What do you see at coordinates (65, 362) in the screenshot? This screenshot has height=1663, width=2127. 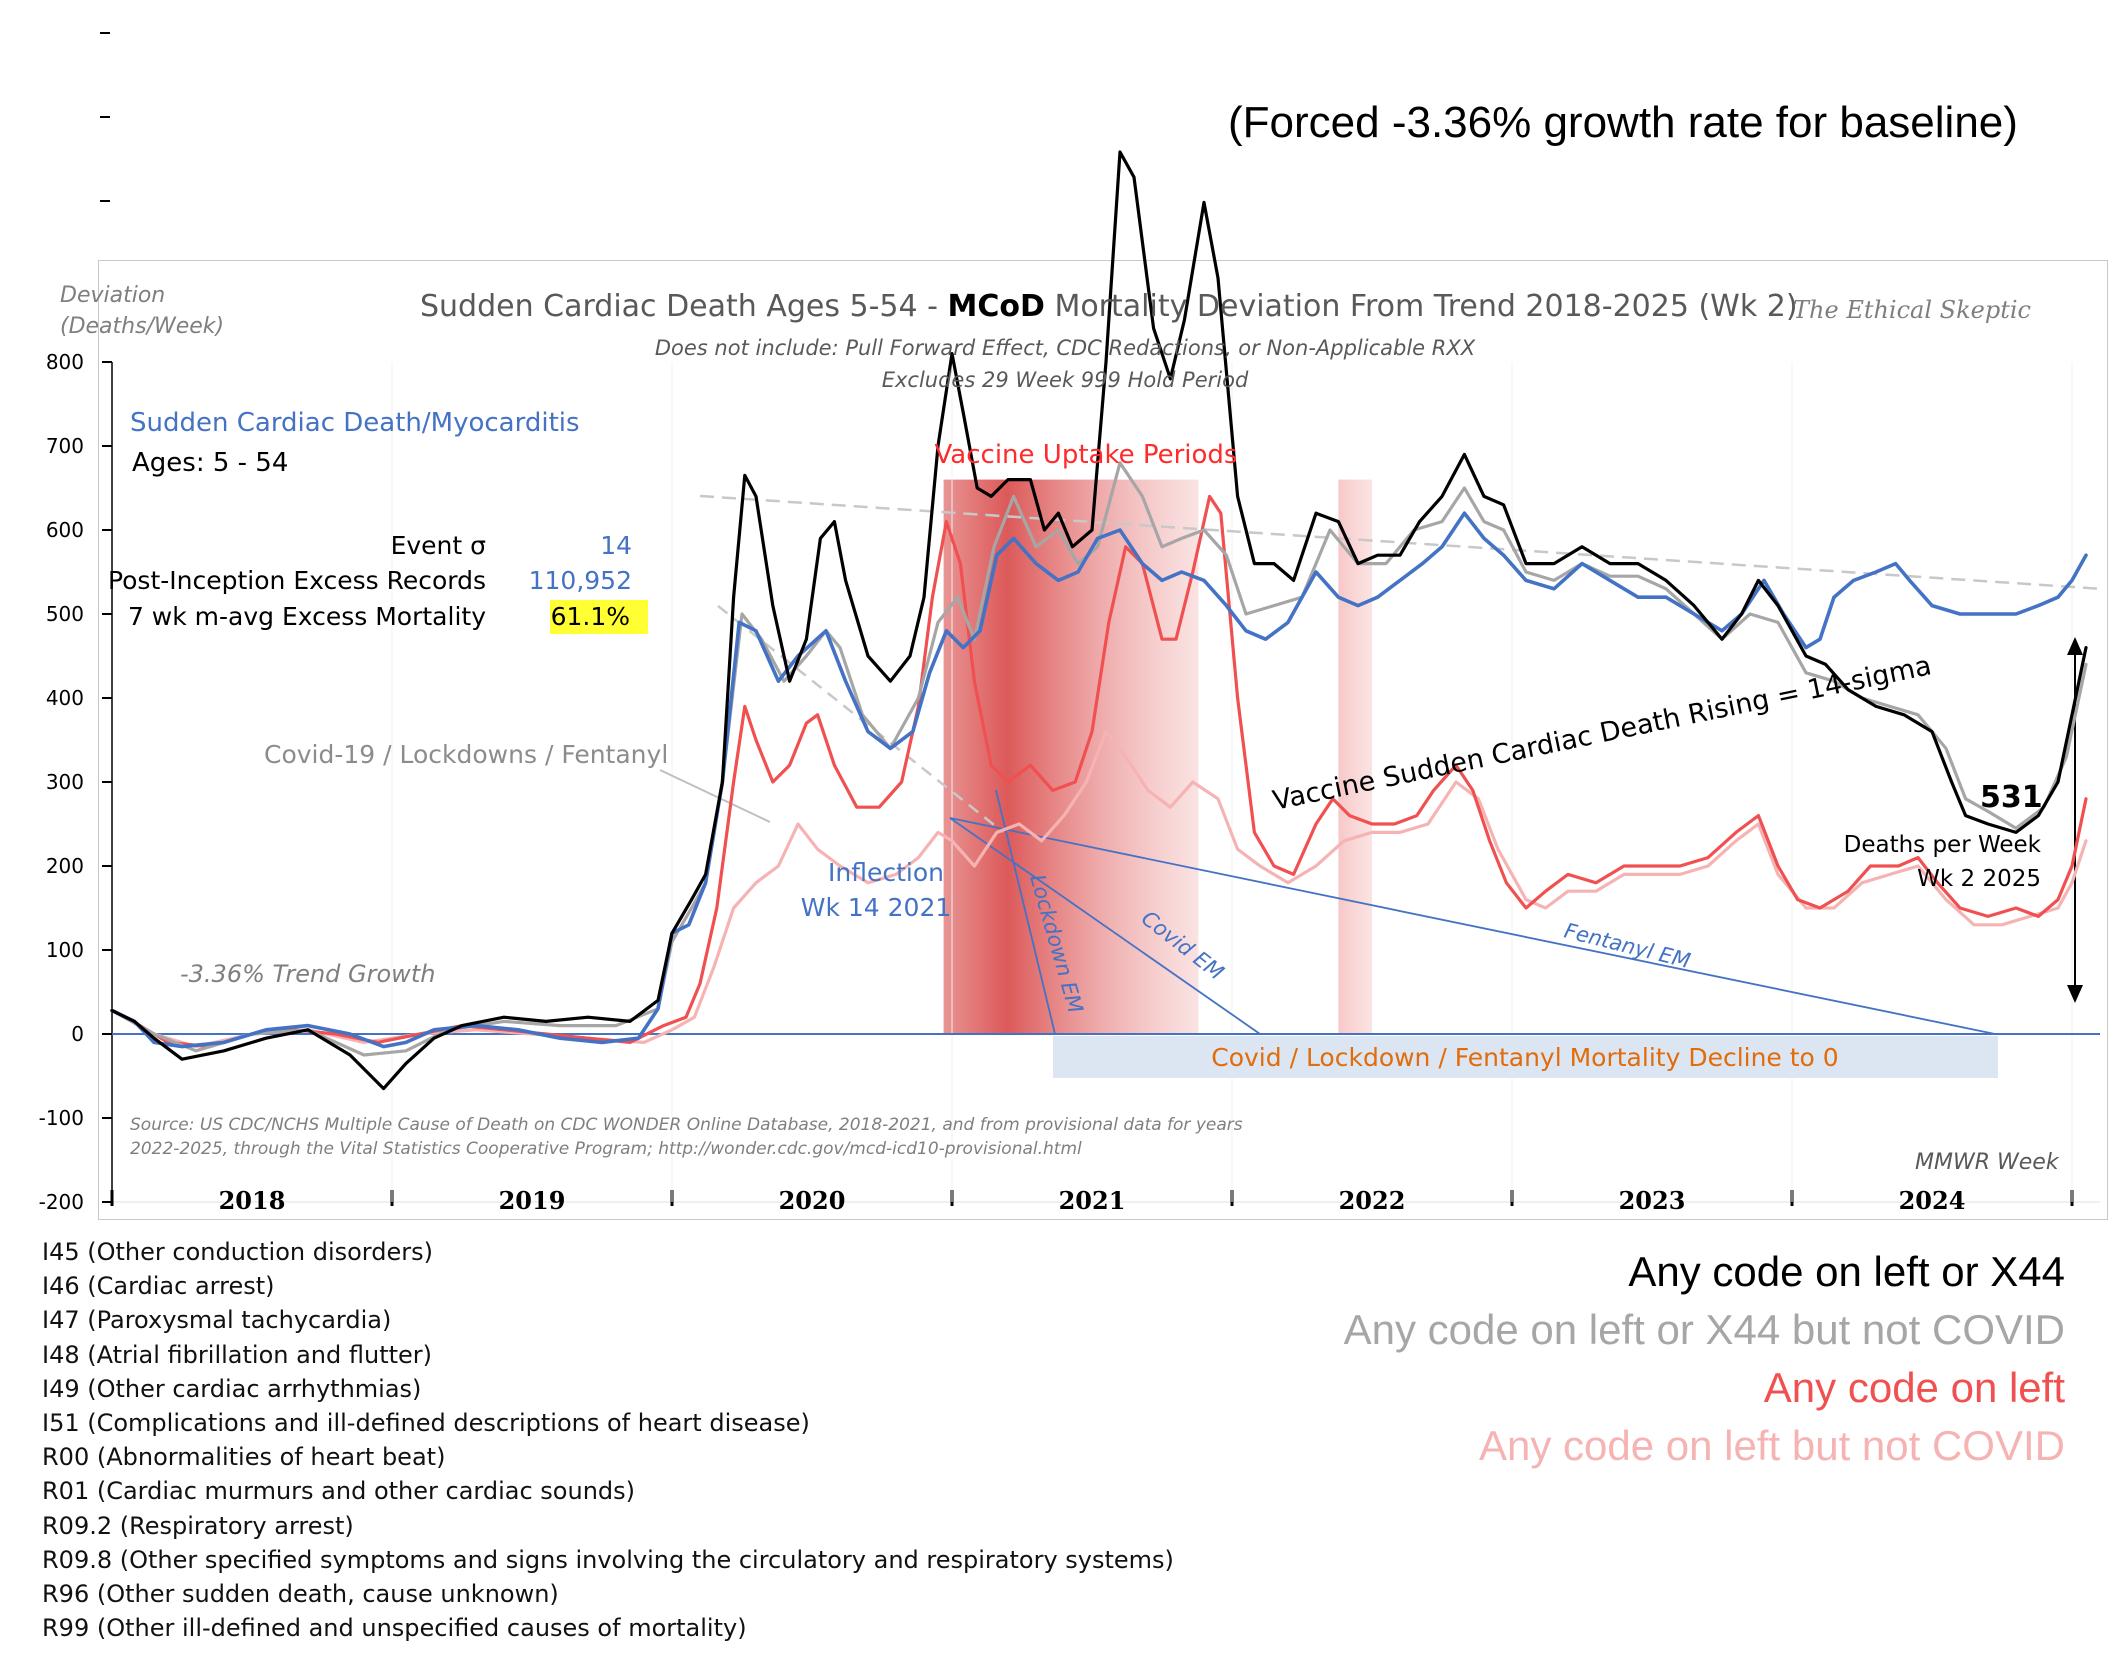 I see `y-tick-label: 800` at bounding box center [65, 362].